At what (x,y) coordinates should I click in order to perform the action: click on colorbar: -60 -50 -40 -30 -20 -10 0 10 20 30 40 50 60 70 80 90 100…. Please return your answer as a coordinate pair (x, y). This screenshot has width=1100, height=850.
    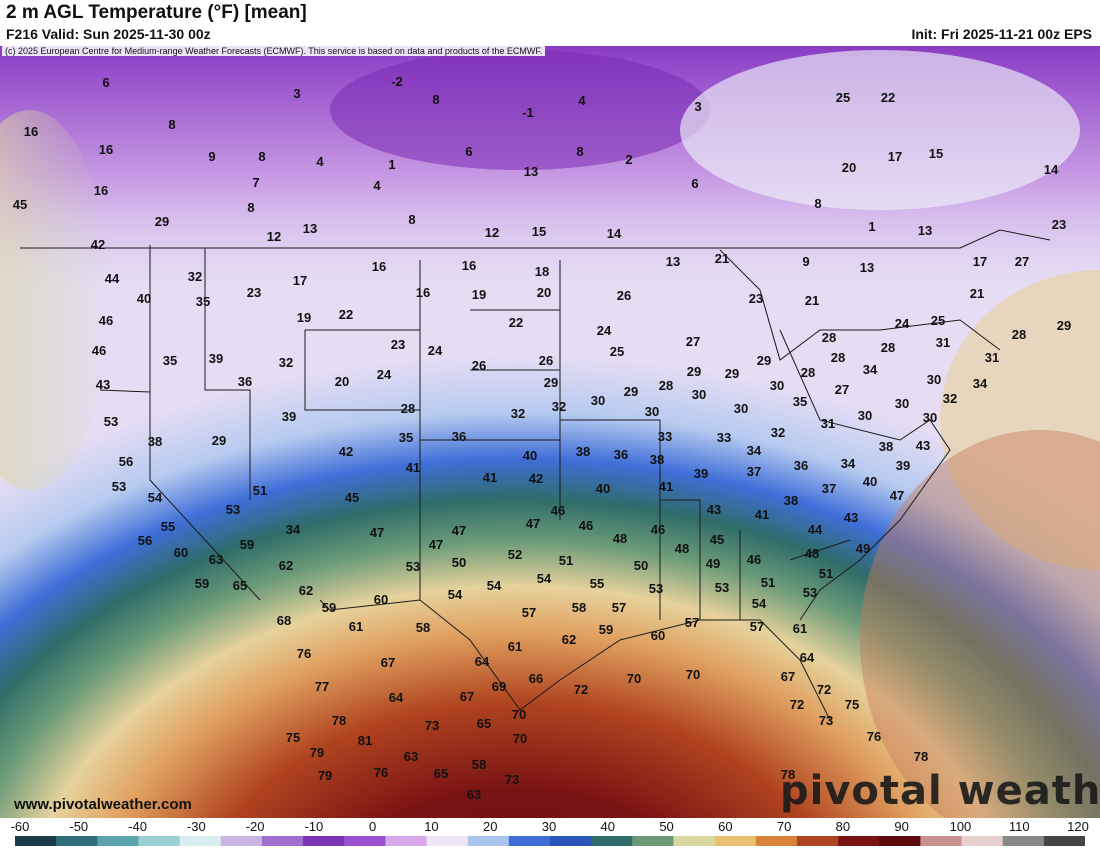
    Looking at the image, I should click on (550, 834).